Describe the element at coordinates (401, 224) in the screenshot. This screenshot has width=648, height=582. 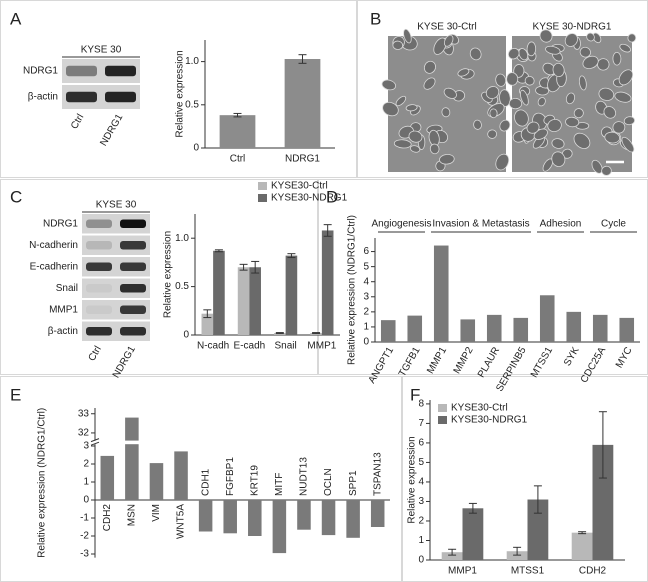
I see `group-label: Angiogenesis` at that location.